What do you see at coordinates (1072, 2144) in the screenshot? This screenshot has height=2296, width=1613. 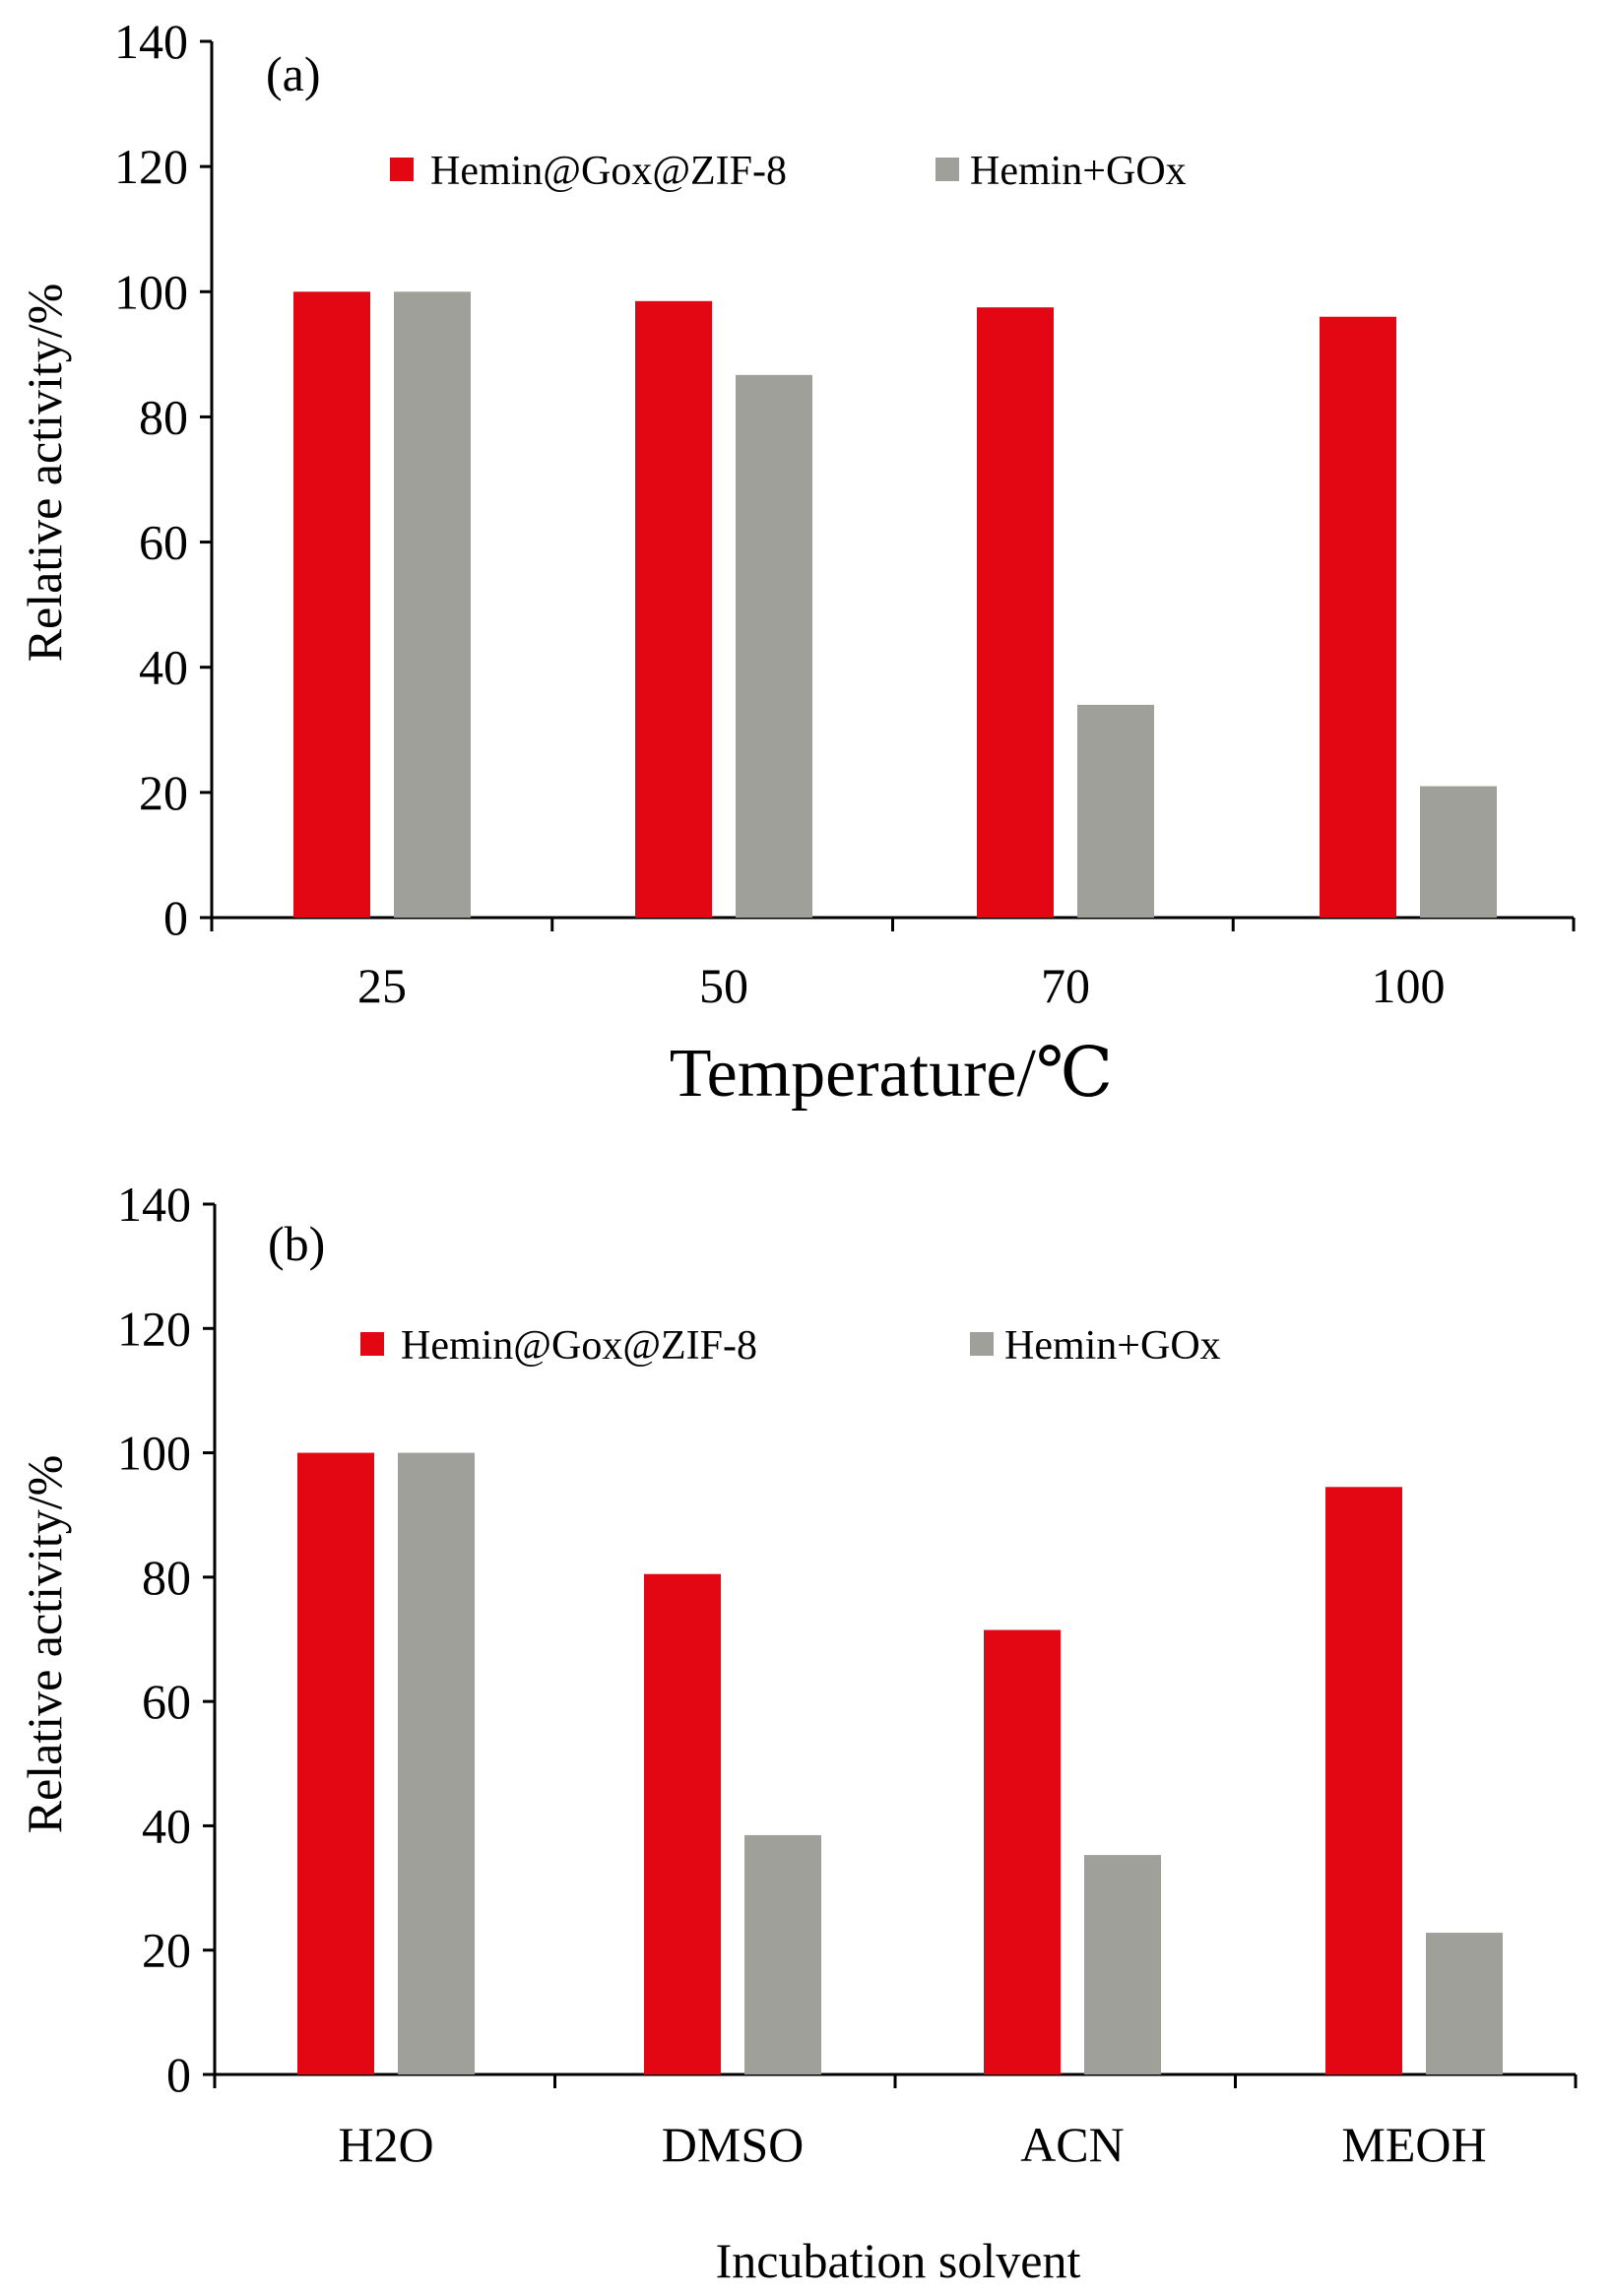 I see `panel-b-x-tick-label-acn: ACN` at bounding box center [1072, 2144].